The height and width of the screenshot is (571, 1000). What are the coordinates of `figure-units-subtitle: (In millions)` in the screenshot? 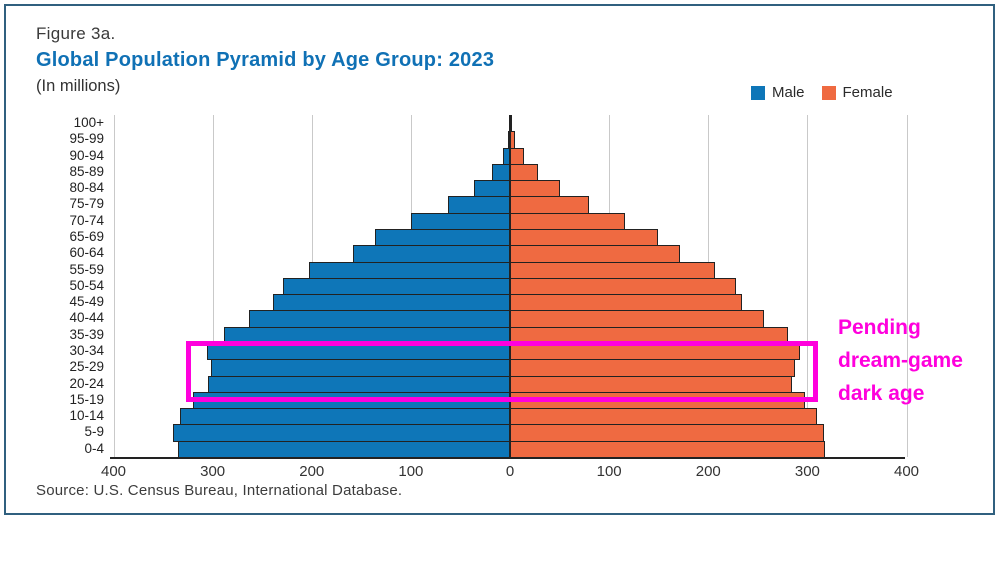 It's located at (78, 86).